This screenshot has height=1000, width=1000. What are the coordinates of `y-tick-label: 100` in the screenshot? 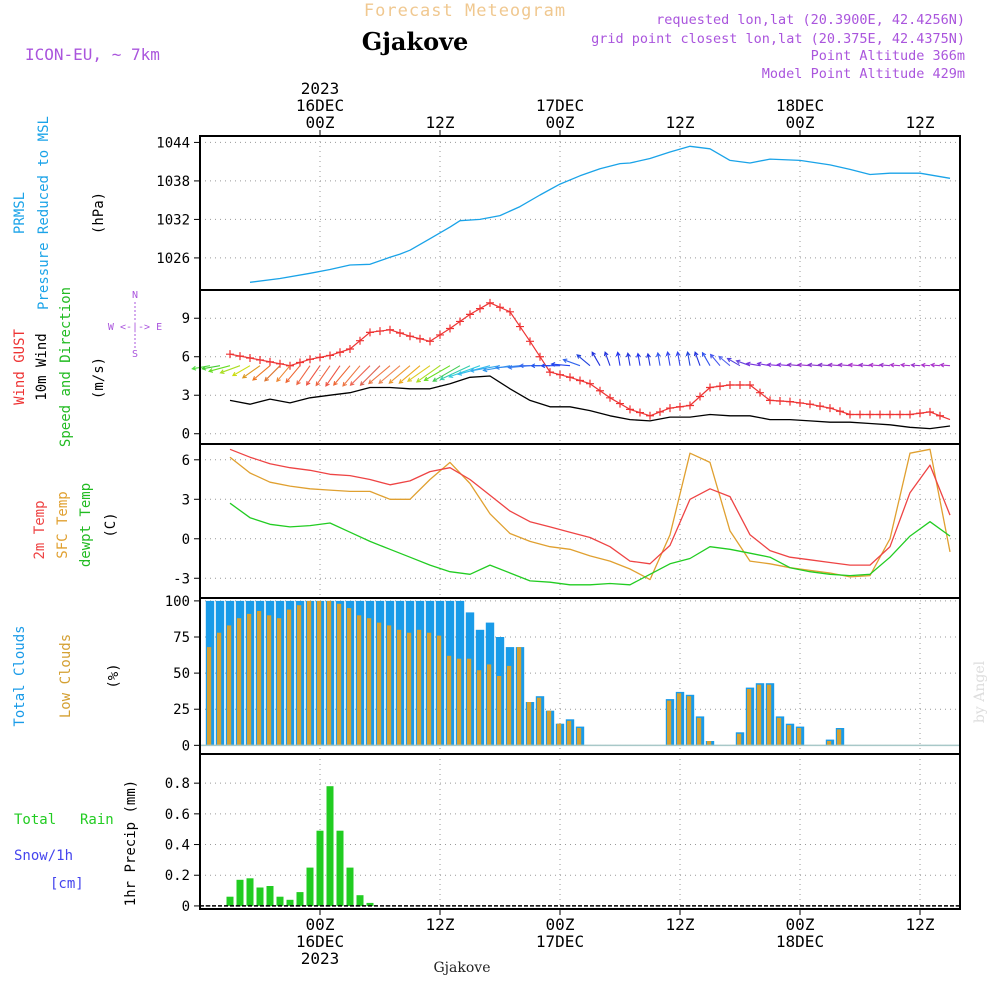 It's located at (177, 602).